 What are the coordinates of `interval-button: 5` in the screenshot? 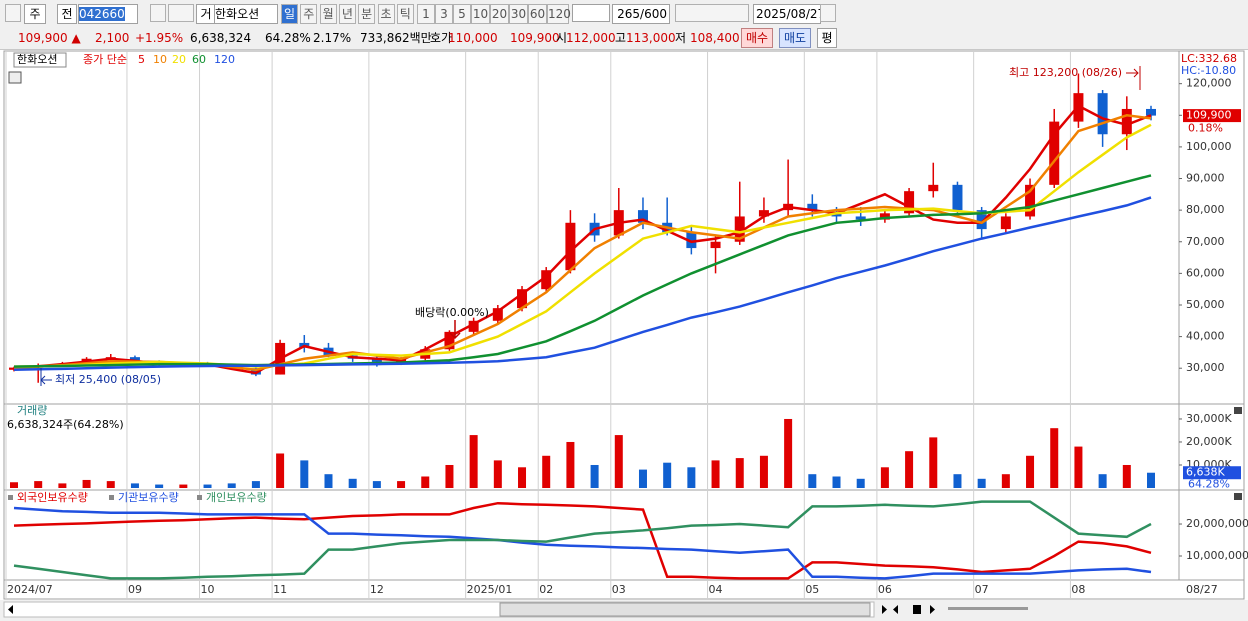 It's located at (462, 14).